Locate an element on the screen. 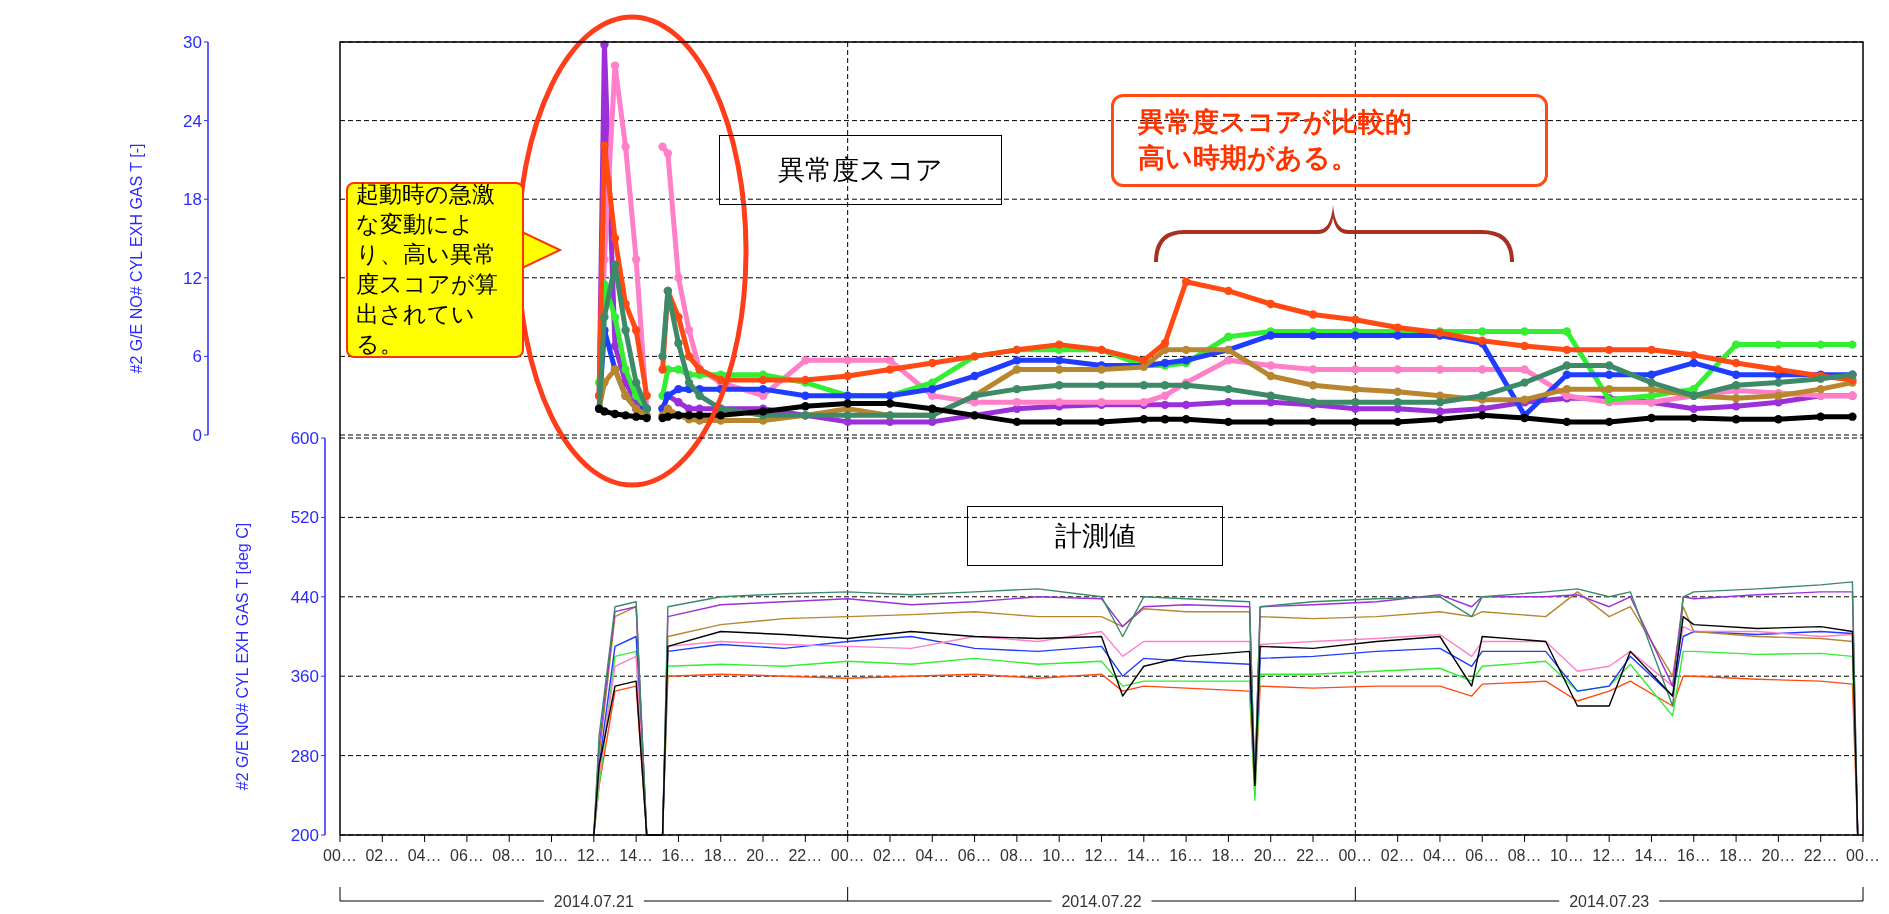 The width and height of the screenshot is (1889, 914). annotation: 計測値 is located at coordinates (1095, 536).